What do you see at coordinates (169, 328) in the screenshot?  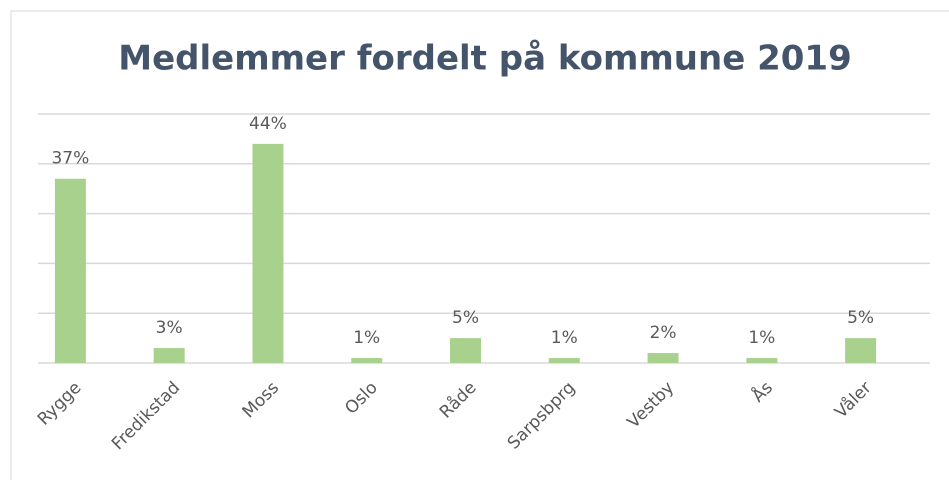 I see `data-label: 3%` at bounding box center [169, 328].